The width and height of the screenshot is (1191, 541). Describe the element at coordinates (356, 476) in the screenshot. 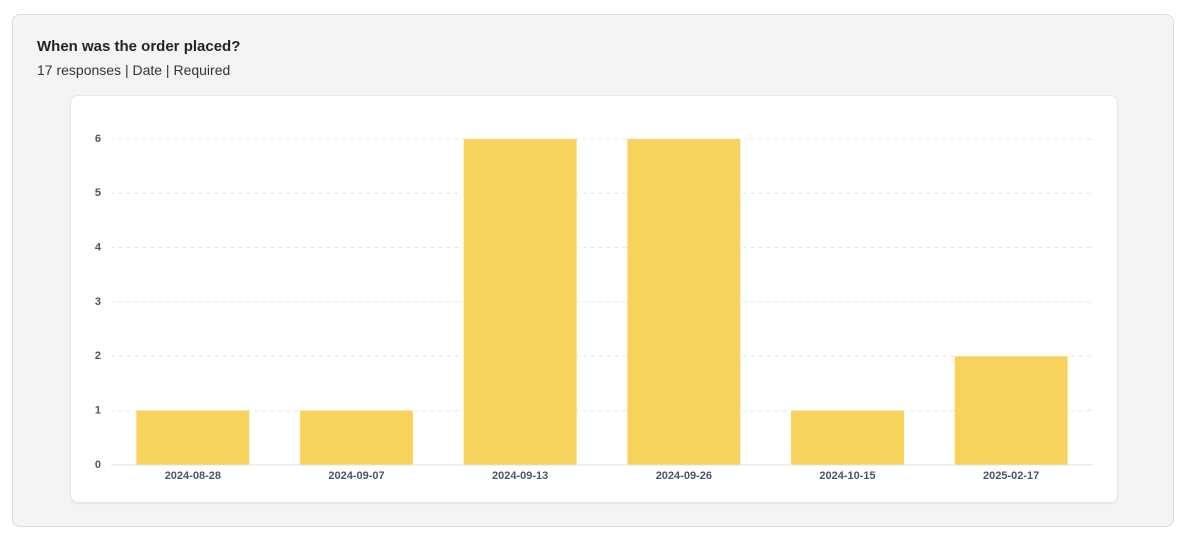

I see `x-tick-label: 2024-09-07` at that location.